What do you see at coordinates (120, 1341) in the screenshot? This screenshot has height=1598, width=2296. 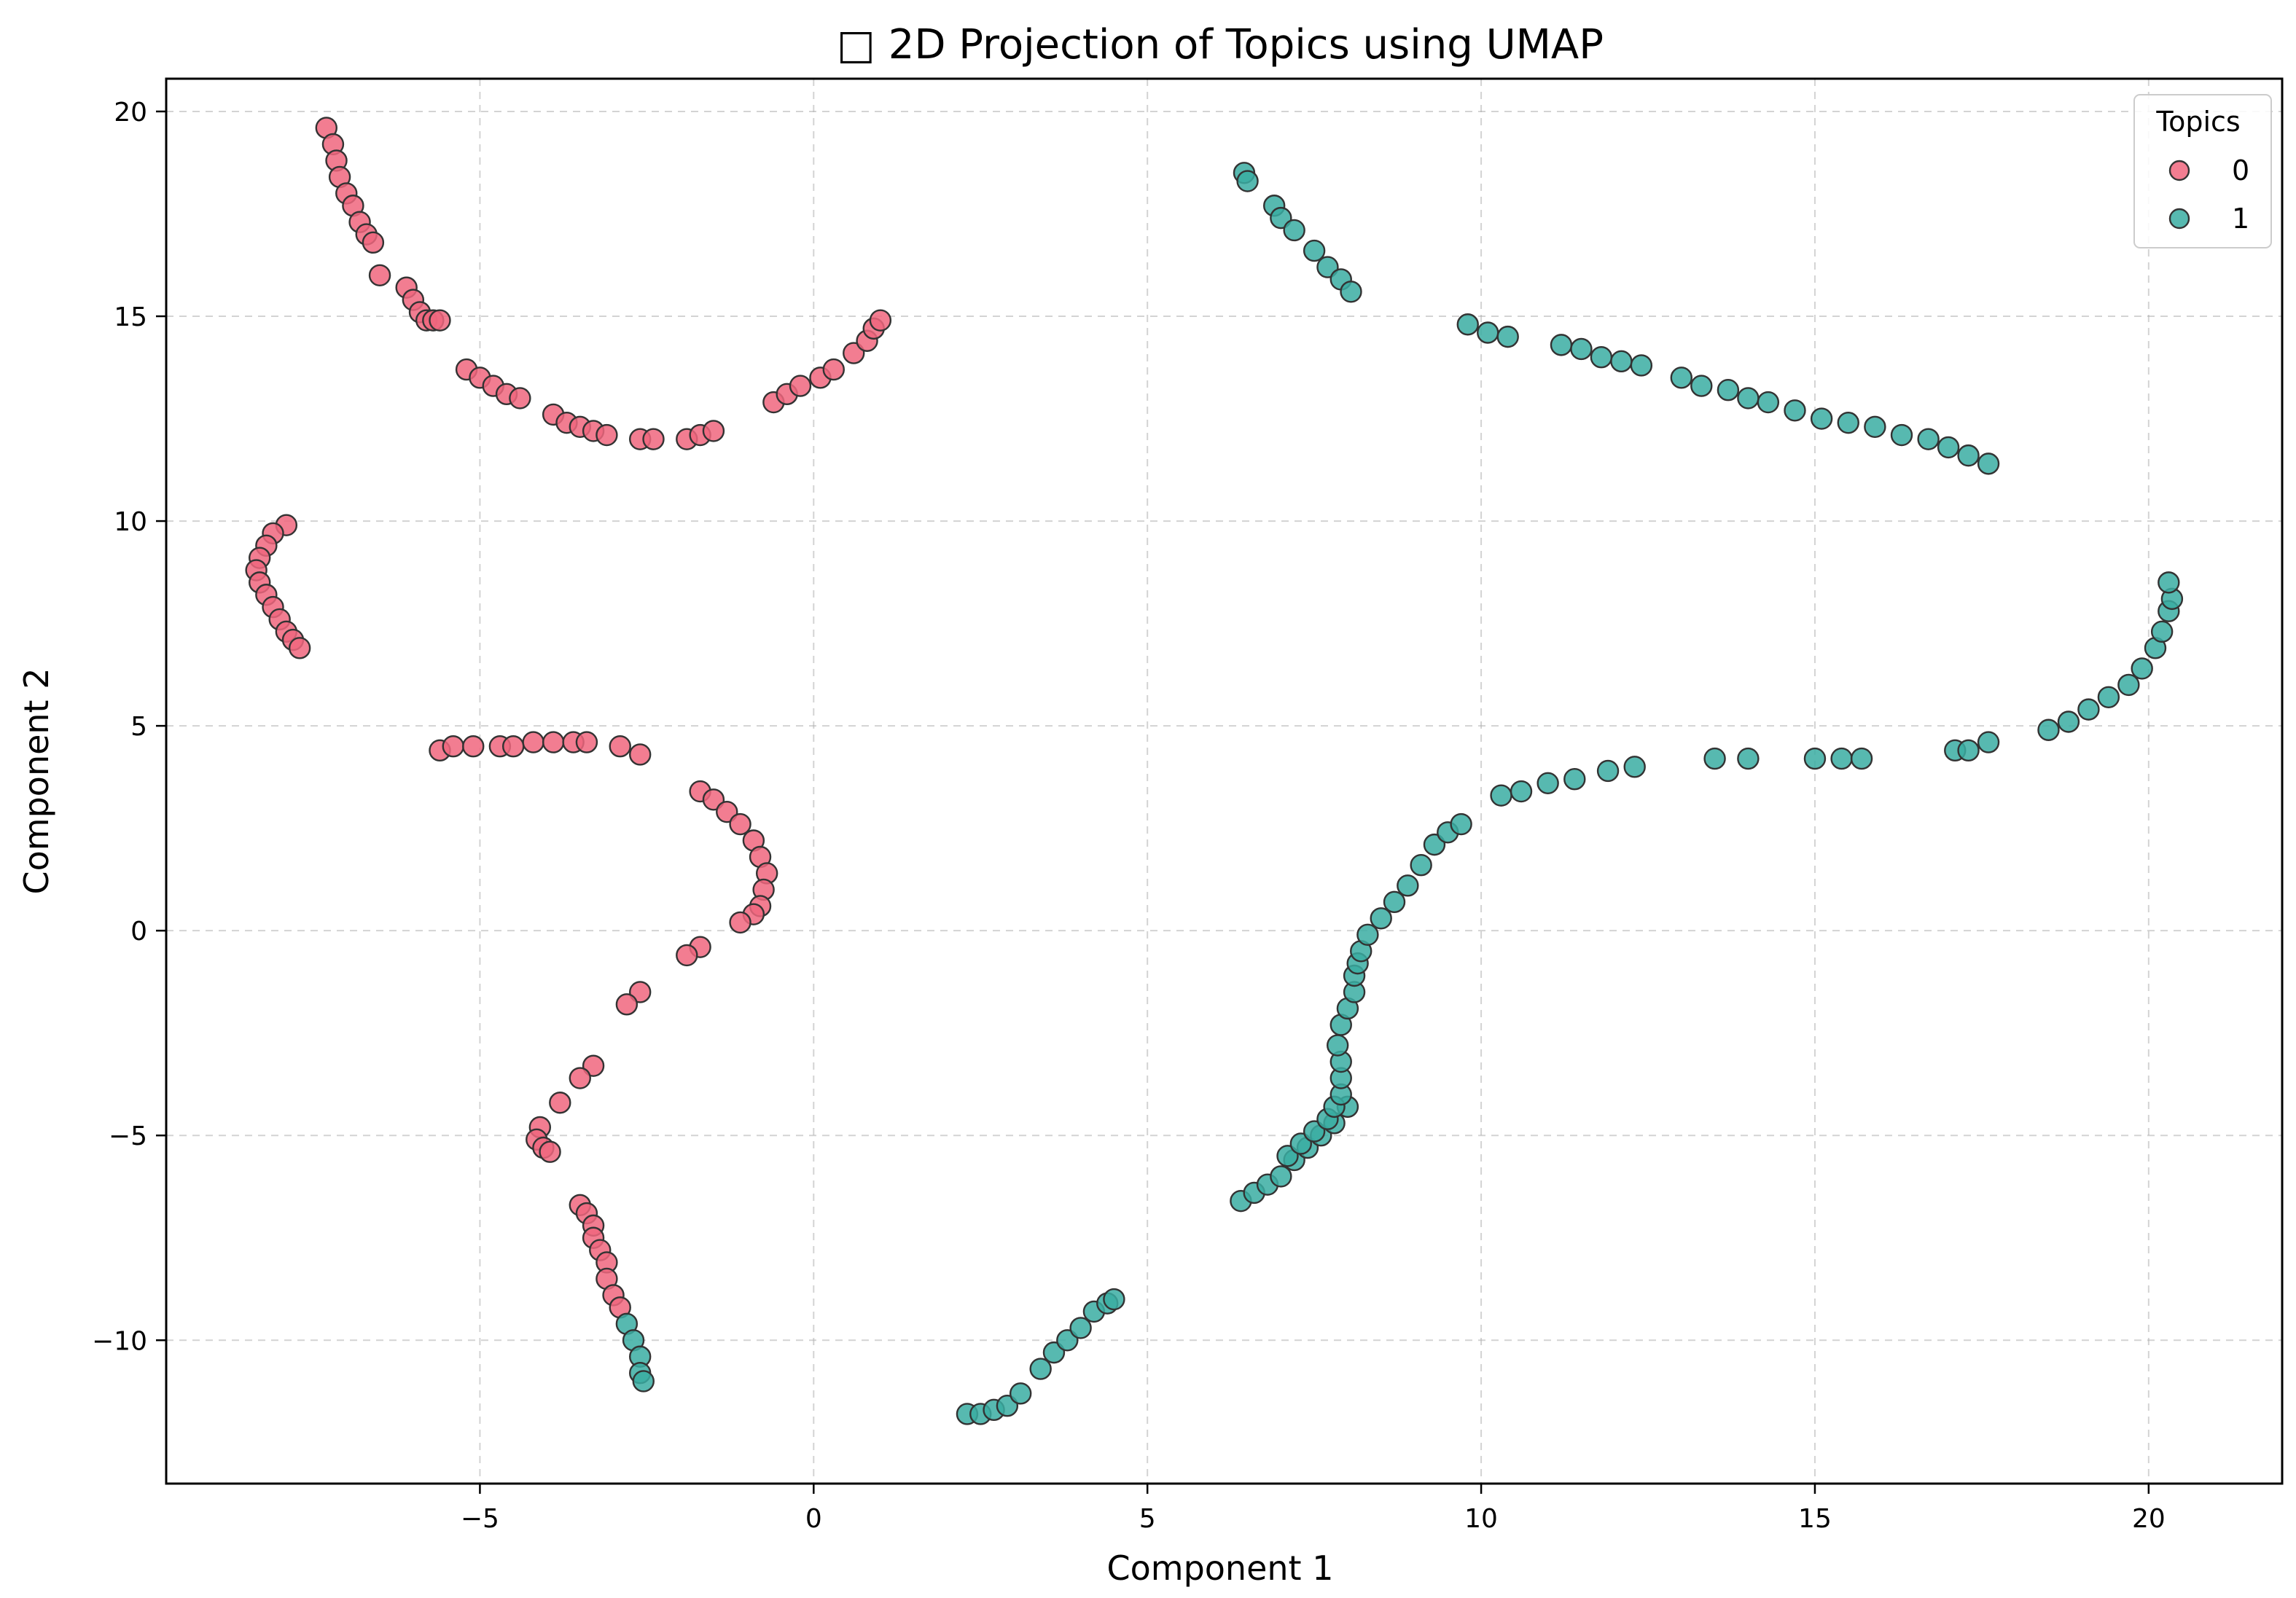 I see `y-tick-label: −10` at bounding box center [120, 1341].